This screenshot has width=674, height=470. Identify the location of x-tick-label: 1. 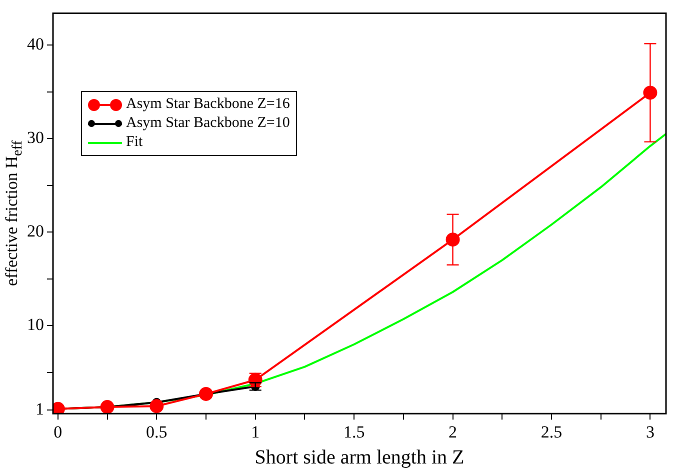
(255, 432).